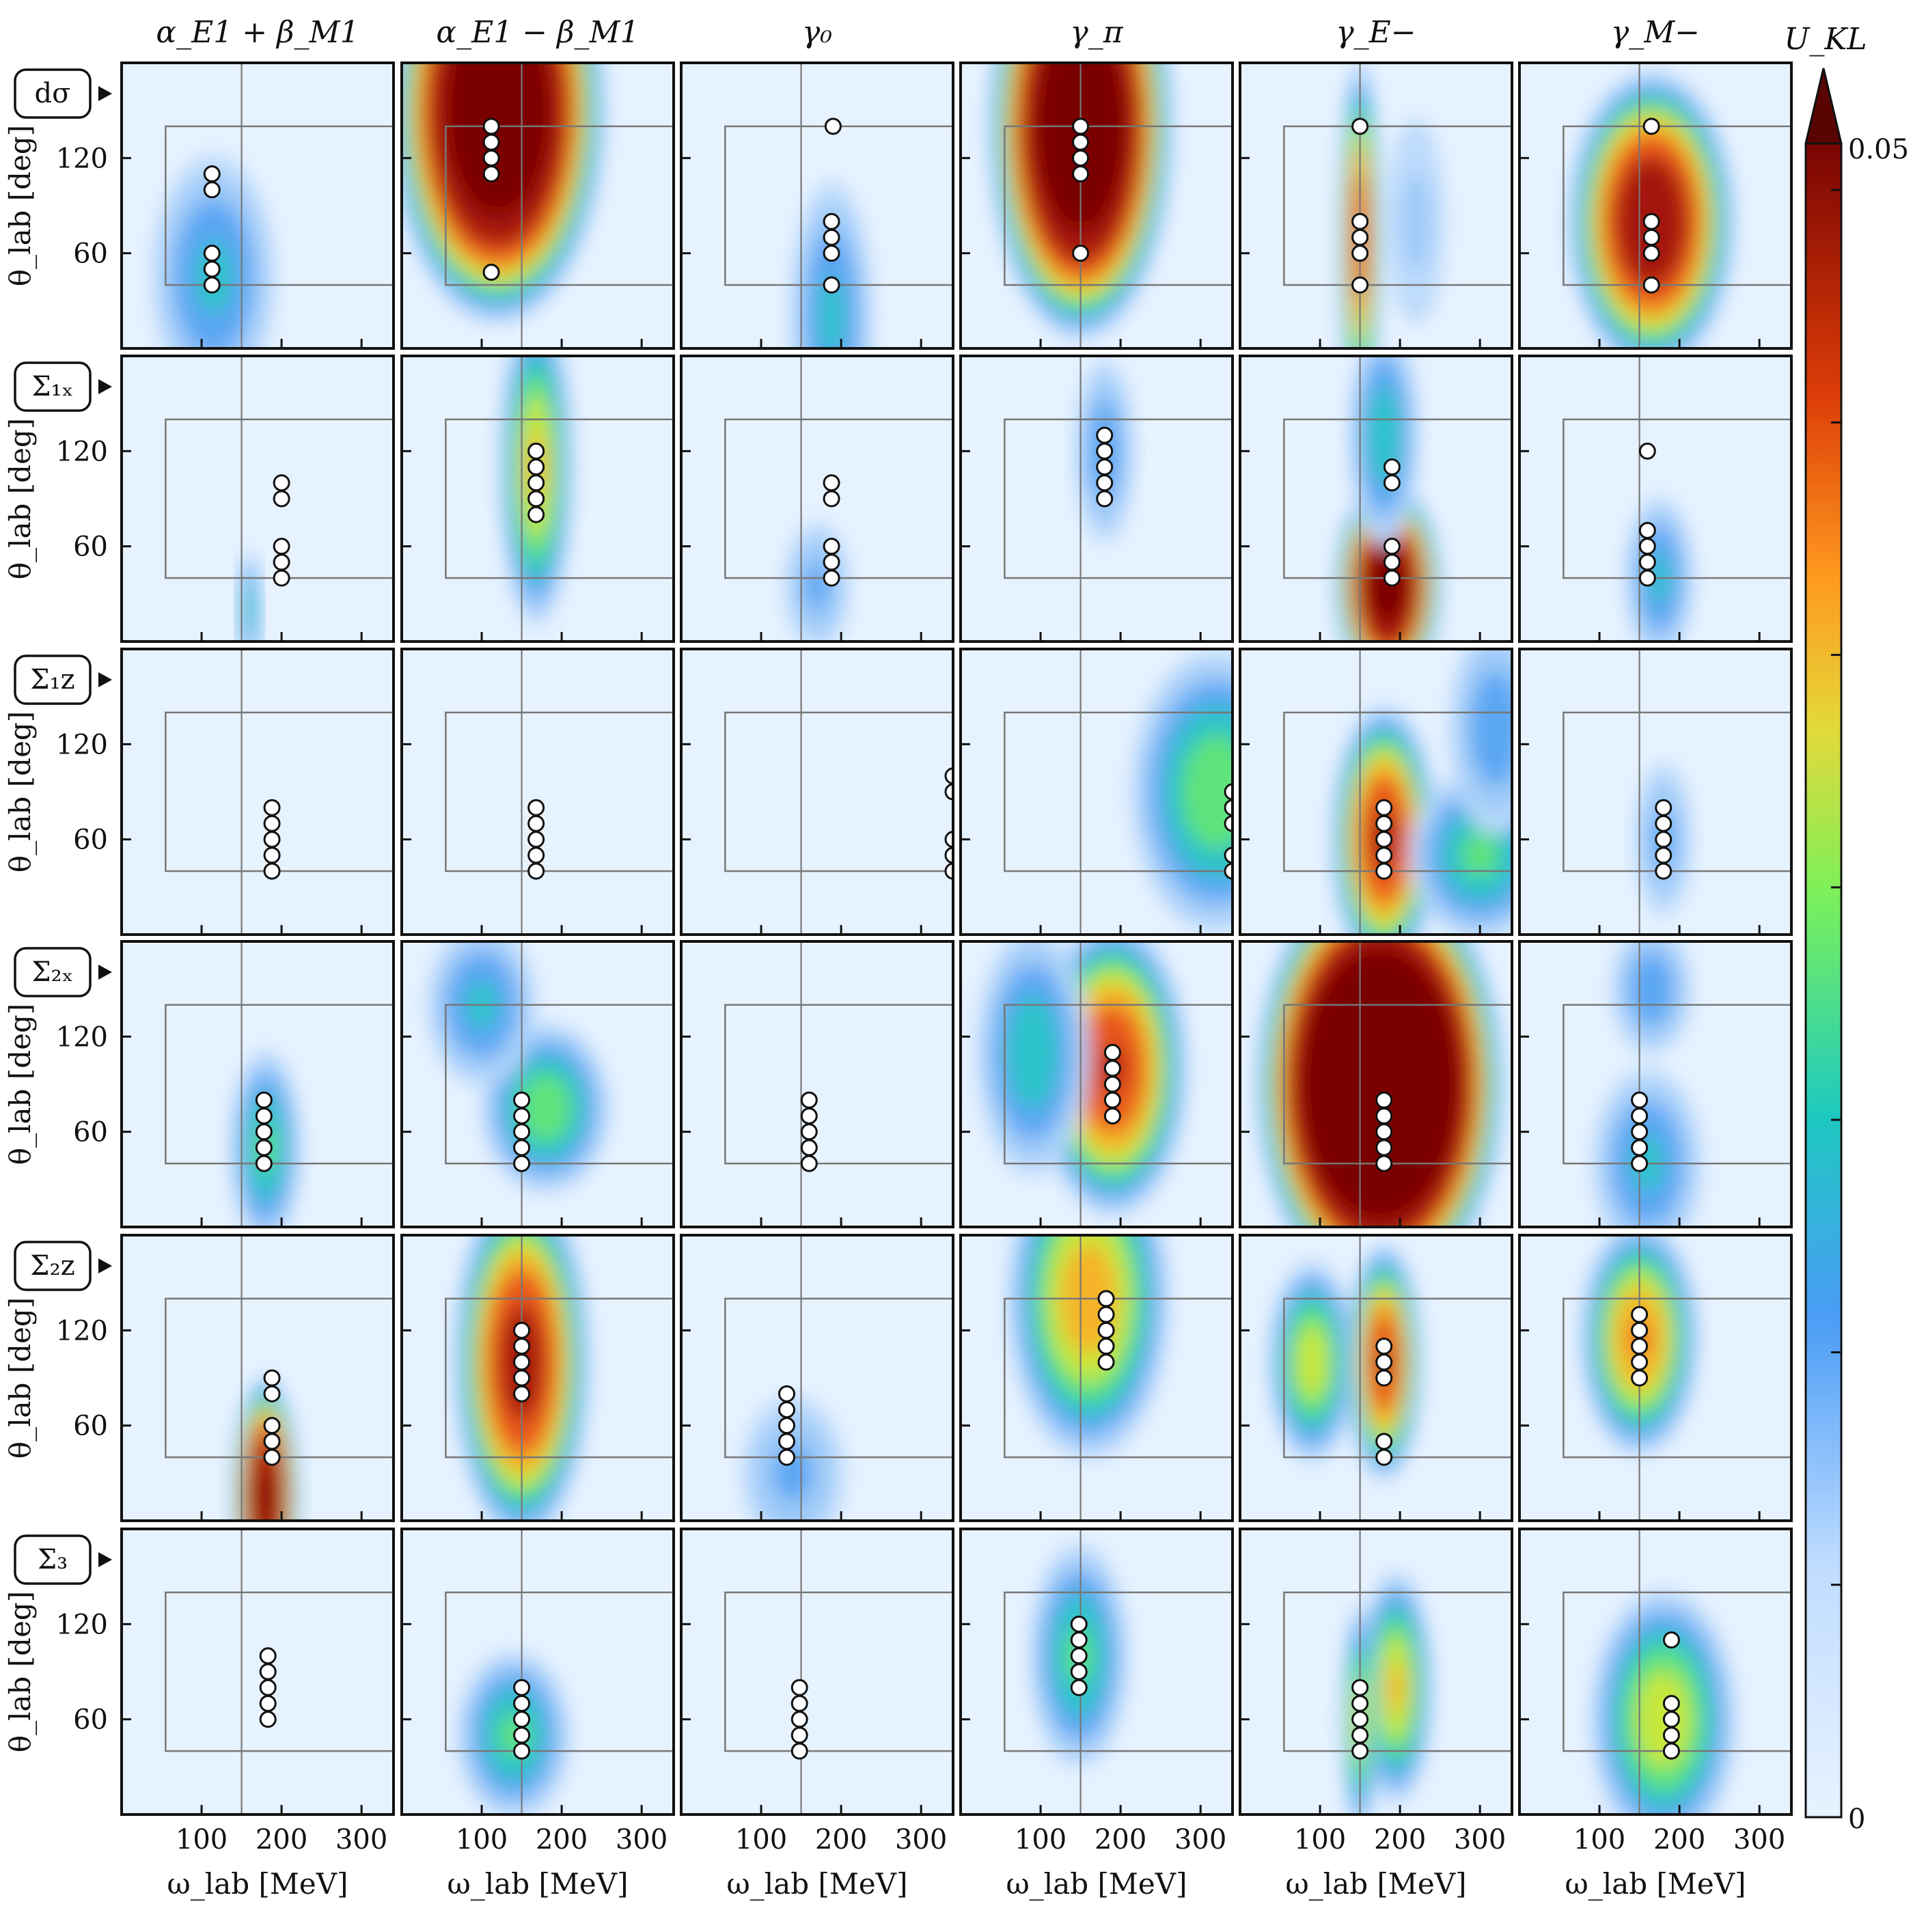  I want to click on colorbar-max-label: 0.05, so click(1878, 150).